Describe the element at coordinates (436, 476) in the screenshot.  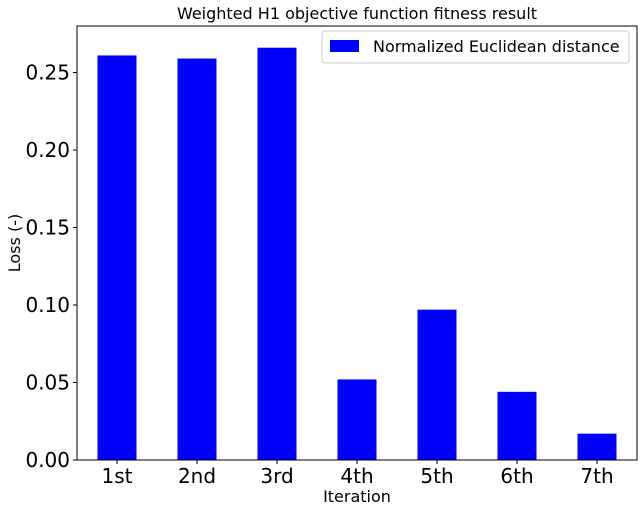
I see `x-tick-label: 5th` at that location.